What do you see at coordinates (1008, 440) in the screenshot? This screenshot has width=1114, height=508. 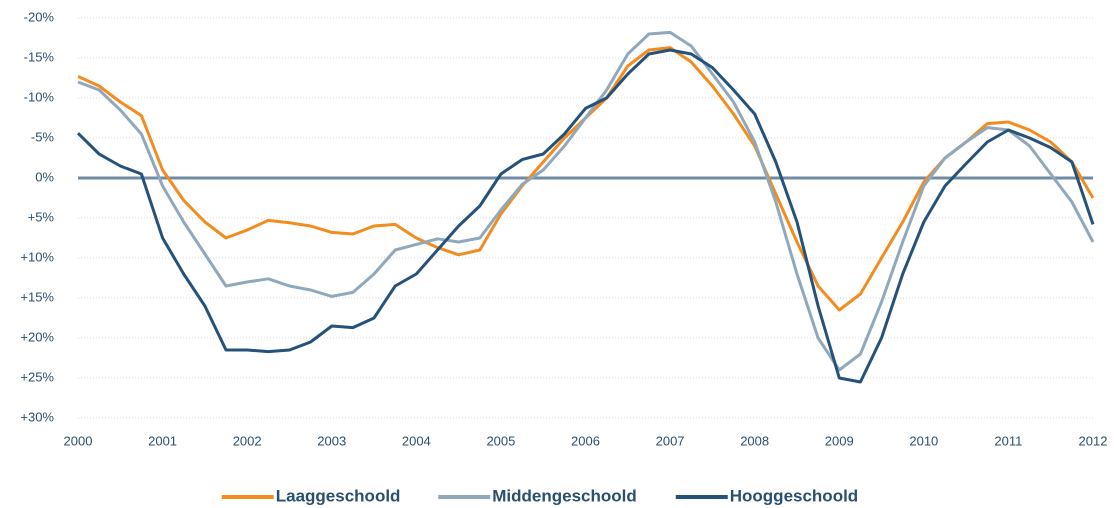 I see `x-tick-label: 2011` at bounding box center [1008, 440].